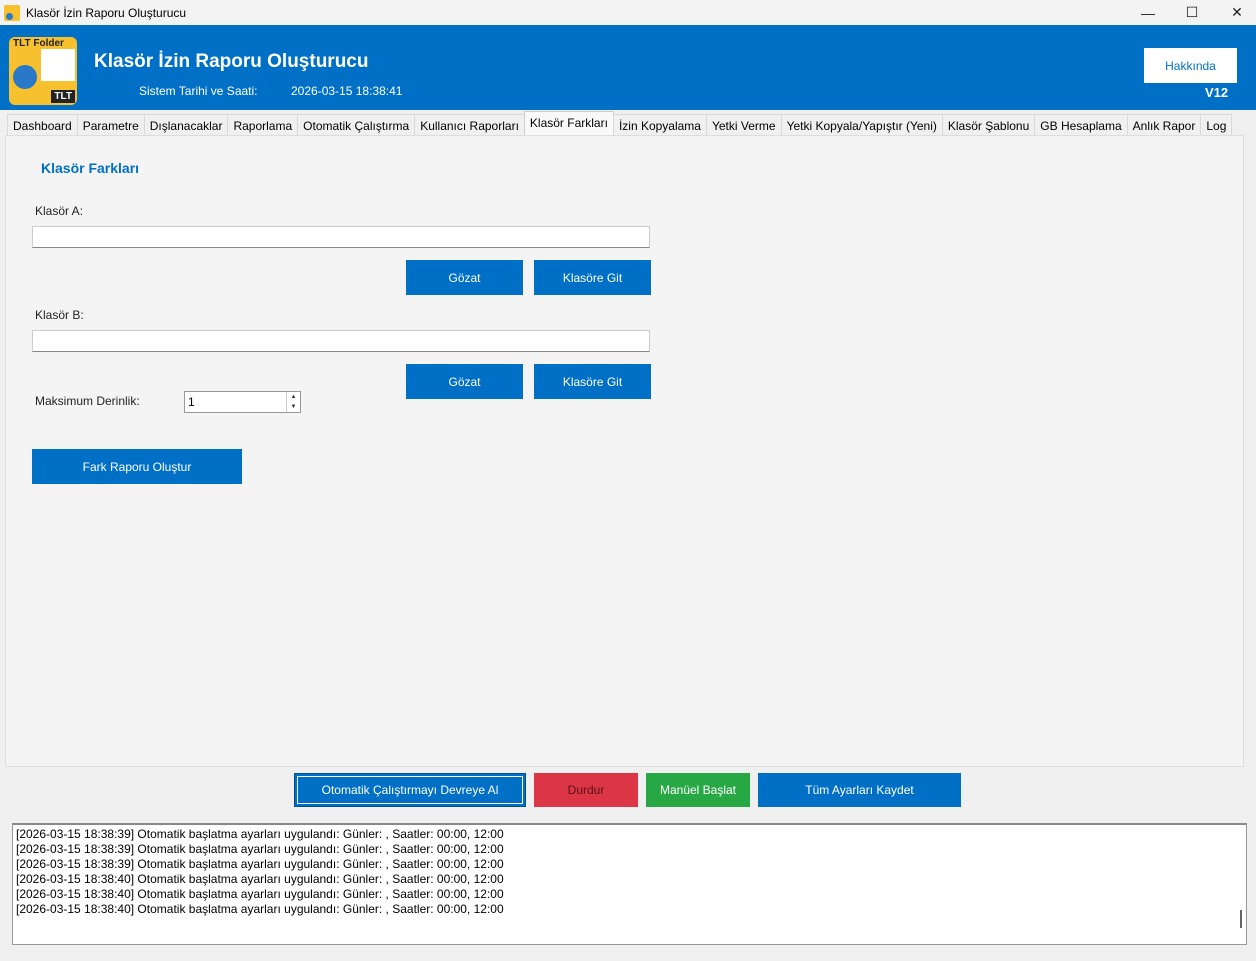  What do you see at coordinates (464, 381) in the screenshot?
I see `browse-b-button: Gözat` at bounding box center [464, 381].